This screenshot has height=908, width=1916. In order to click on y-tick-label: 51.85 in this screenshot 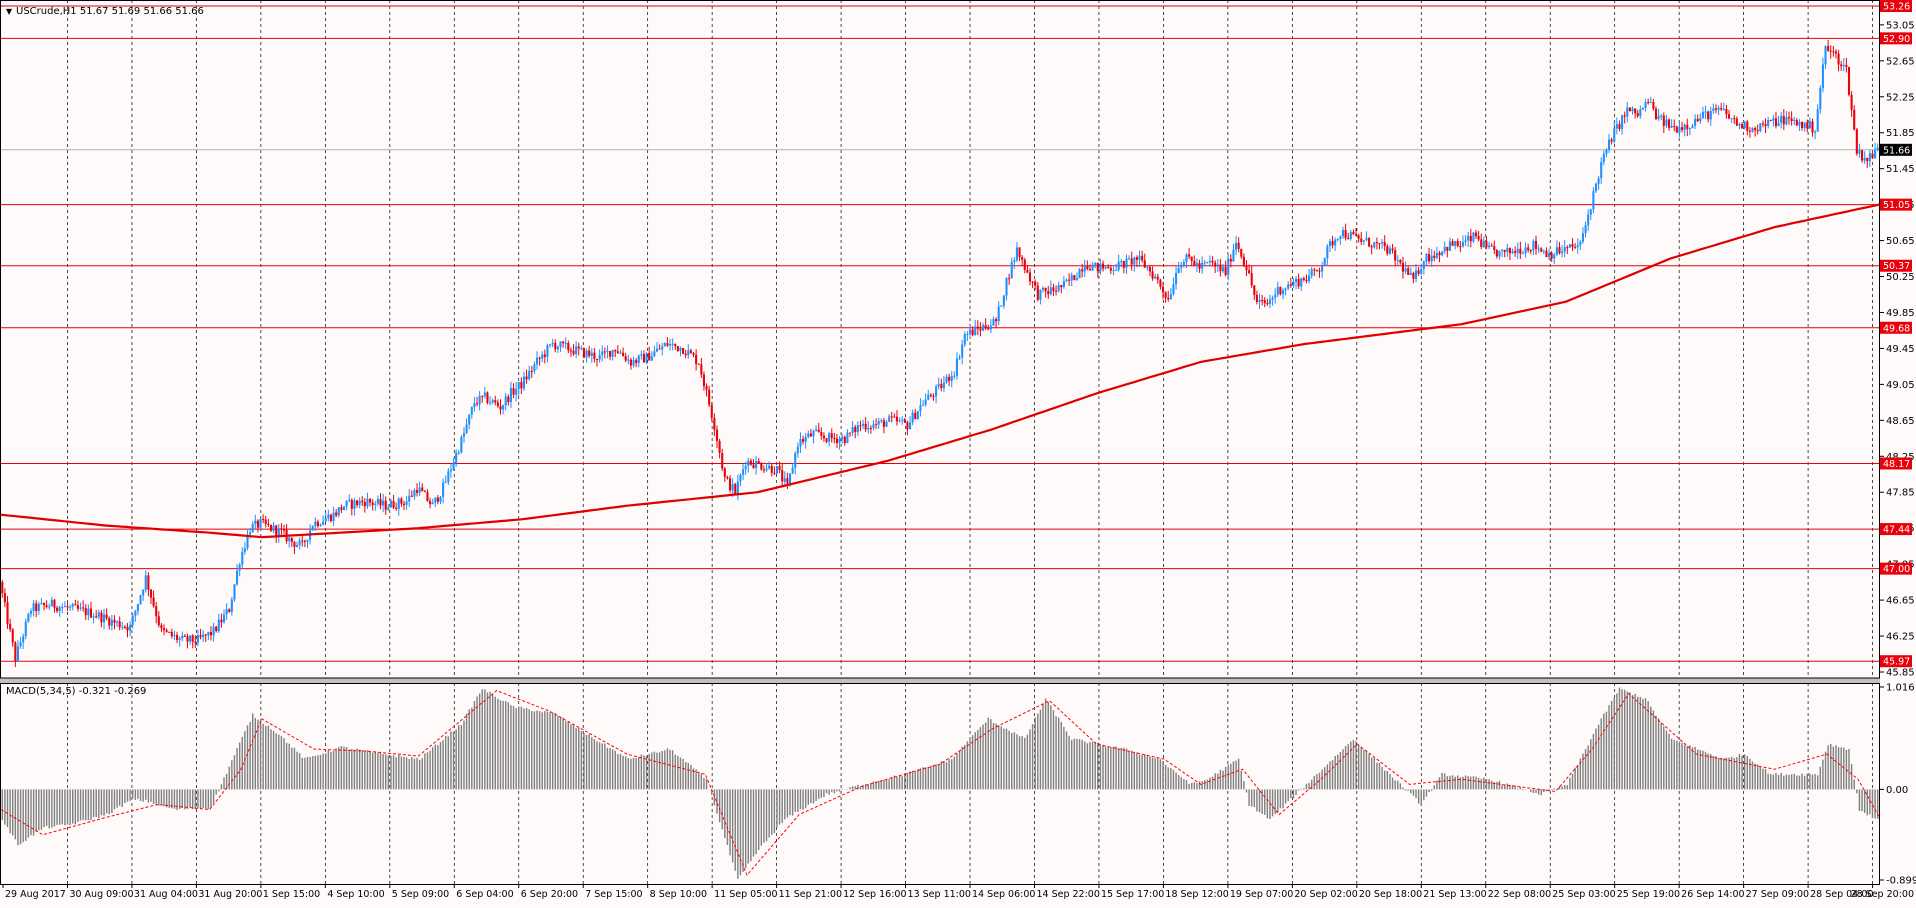, I will do `click(1900, 133)`.